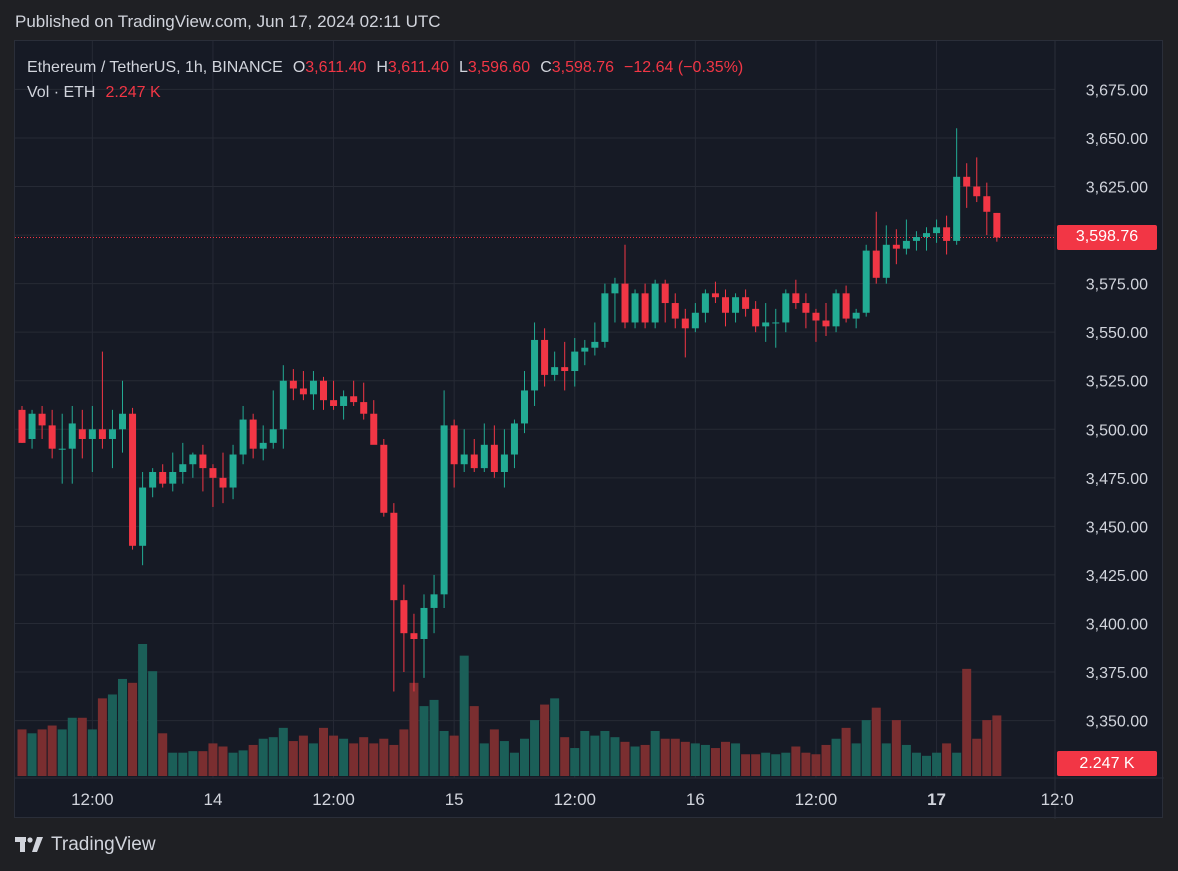  Describe the element at coordinates (29, 844) in the screenshot. I see `tradingview-logo-icon` at that location.